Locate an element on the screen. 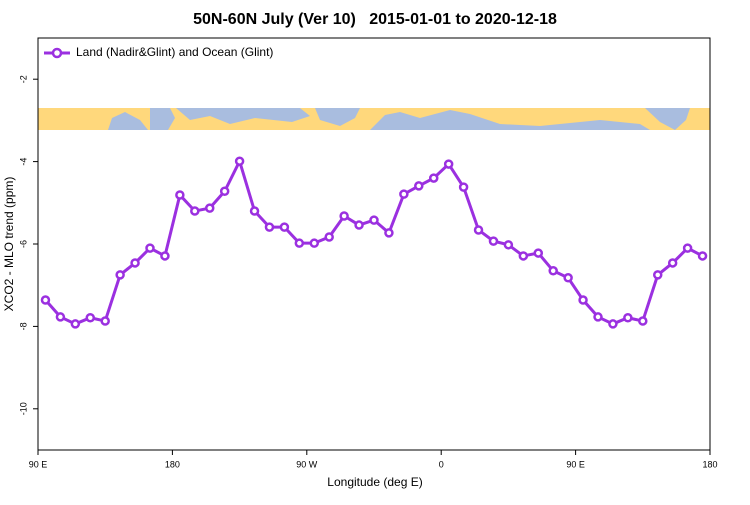  legend-label: Land (Nadir&Glint) and Ocean (Glint) is located at coordinates (174, 52).